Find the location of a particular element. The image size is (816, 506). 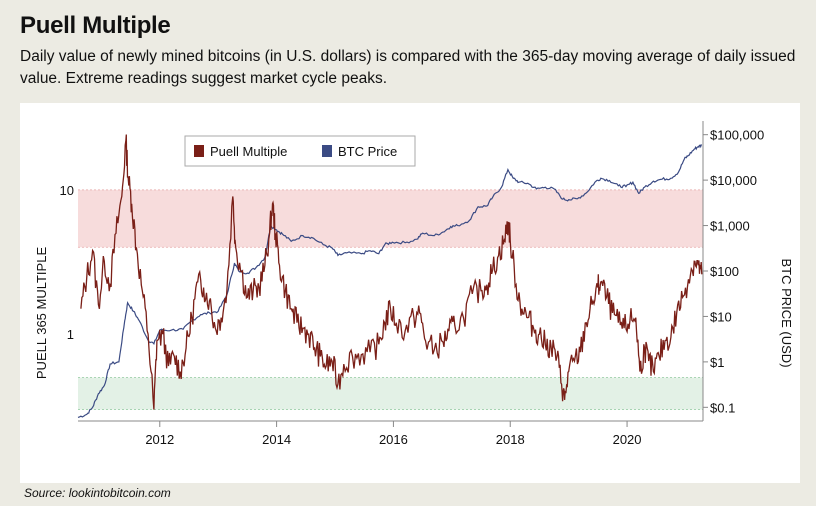

x-tick-label-1: 2014 is located at coordinates (276, 439).